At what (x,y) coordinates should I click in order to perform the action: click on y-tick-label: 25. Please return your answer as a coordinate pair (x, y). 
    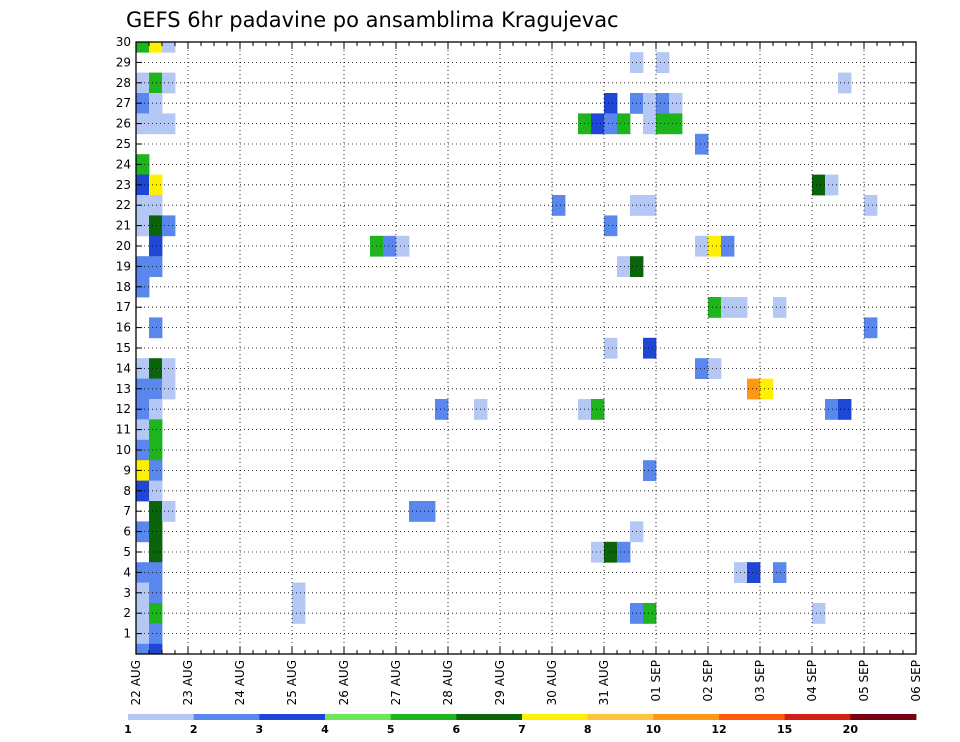
    Looking at the image, I should click on (123, 144).